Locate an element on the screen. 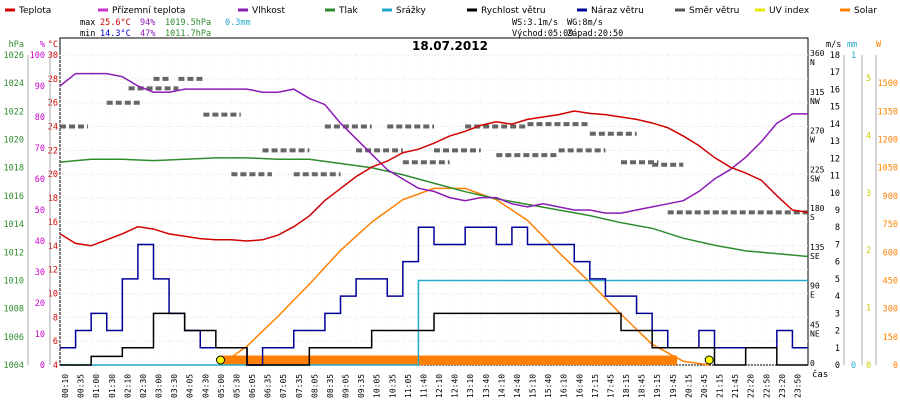 Image resolution: width=900 pixels, height=400 pixels. axis-tick: 8 is located at coordinates (55, 318).